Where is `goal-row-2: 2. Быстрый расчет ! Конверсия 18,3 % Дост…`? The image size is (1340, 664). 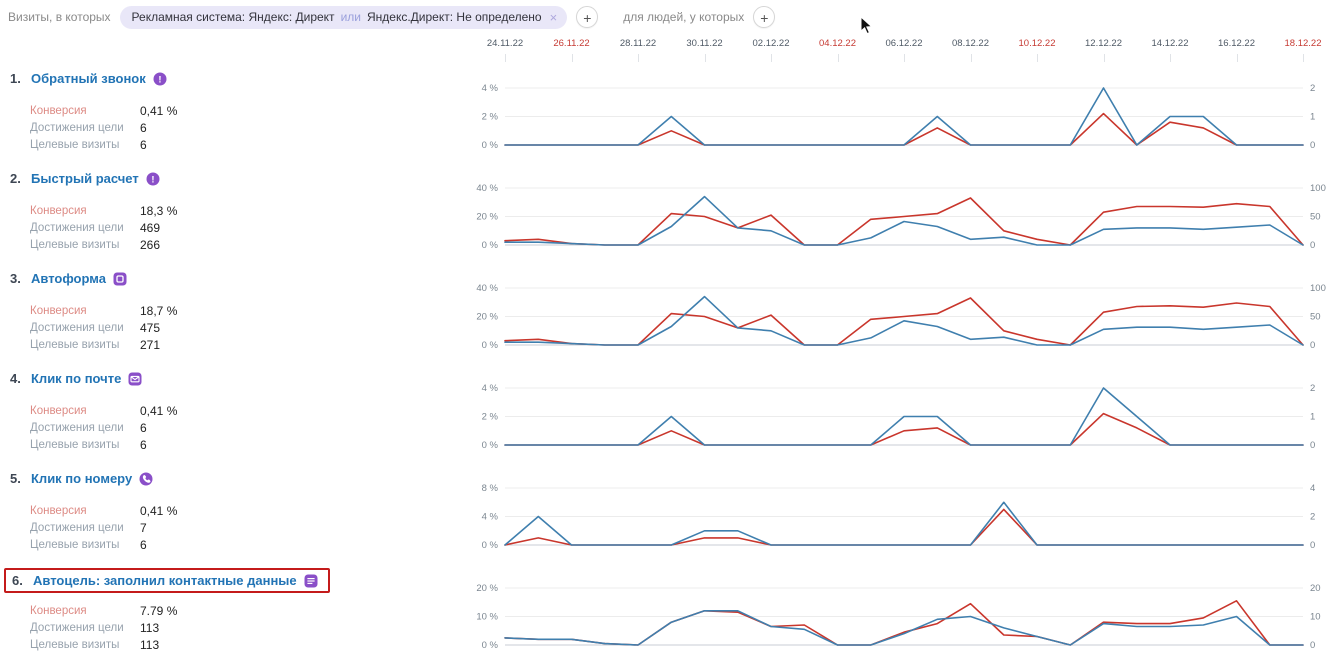
goal-row-2: 2. Быстрый расчет ! Конверсия 18,3 % Дост… is located at coordinates (235, 212).